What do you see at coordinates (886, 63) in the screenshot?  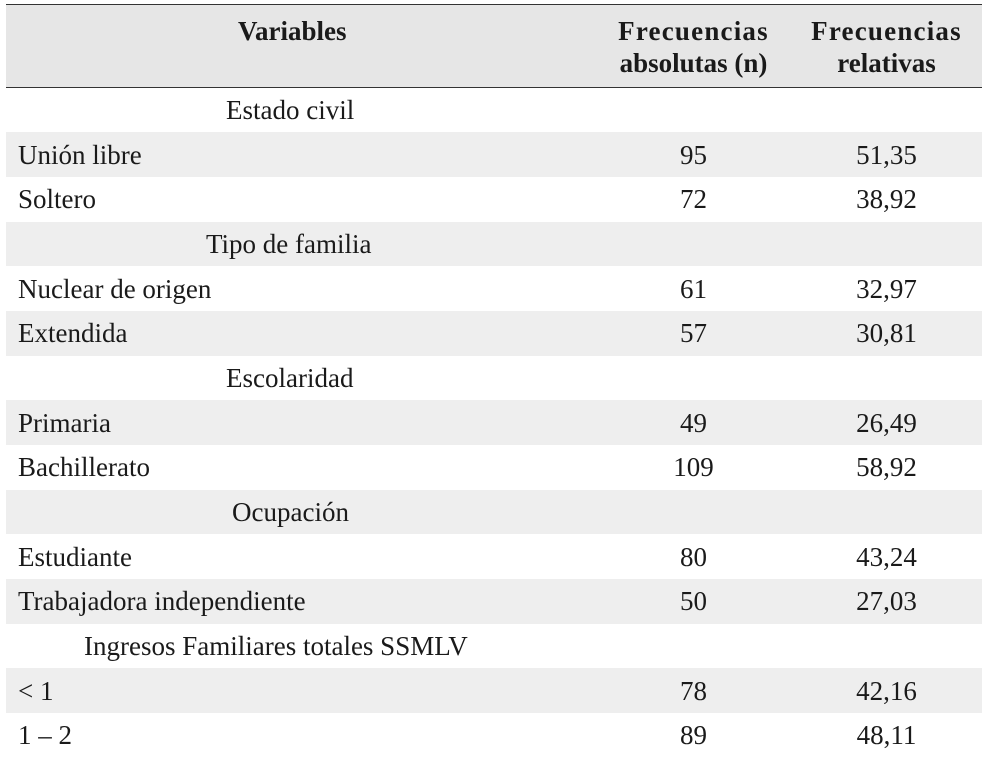 I see `header-rel-line2: relativas` at bounding box center [886, 63].